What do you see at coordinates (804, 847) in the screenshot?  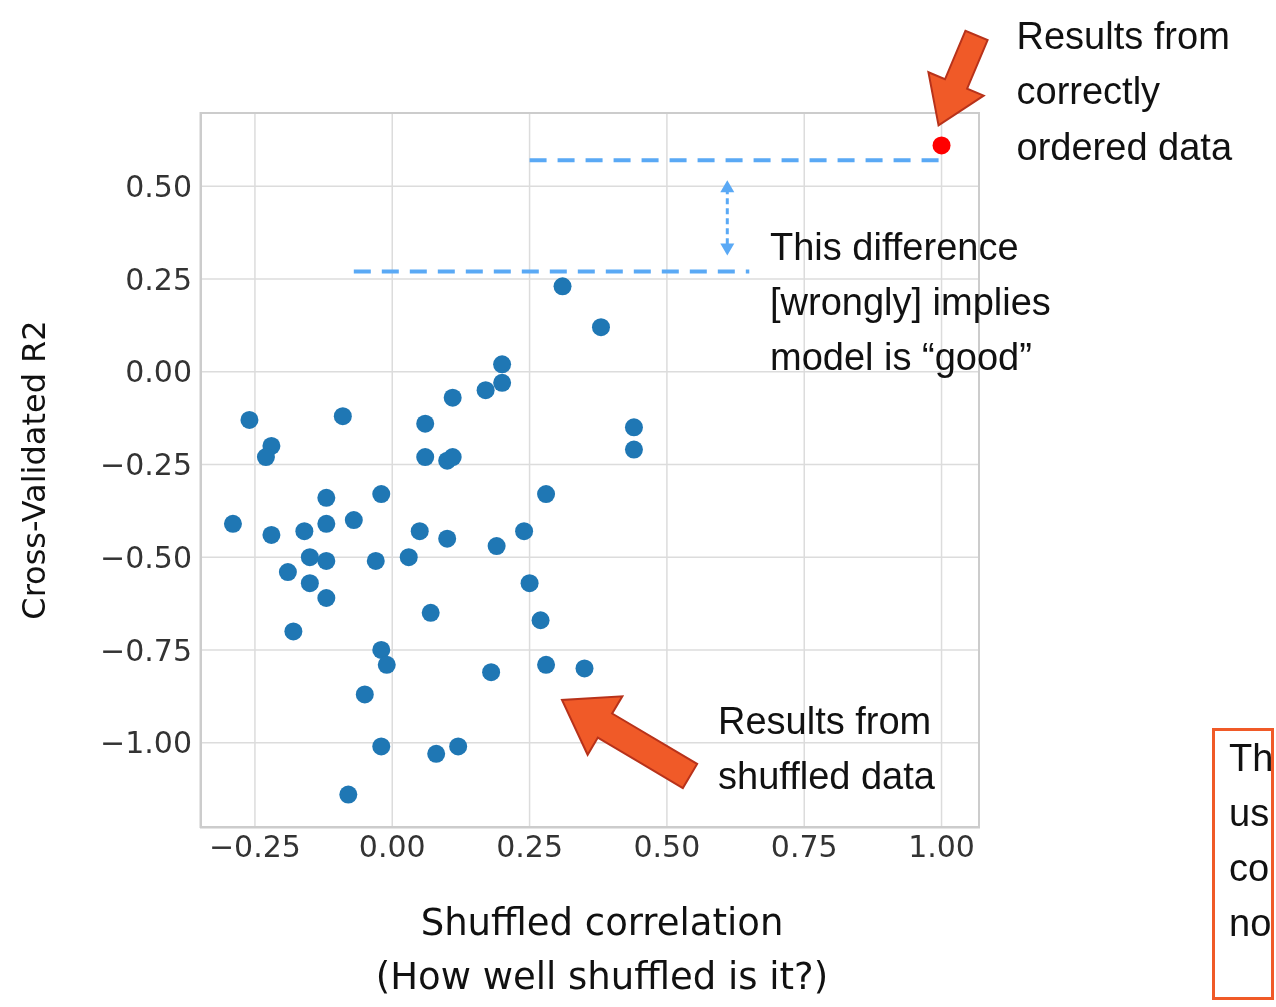 I see `x-tick-label: 0.75` at bounding box center [804, 847].